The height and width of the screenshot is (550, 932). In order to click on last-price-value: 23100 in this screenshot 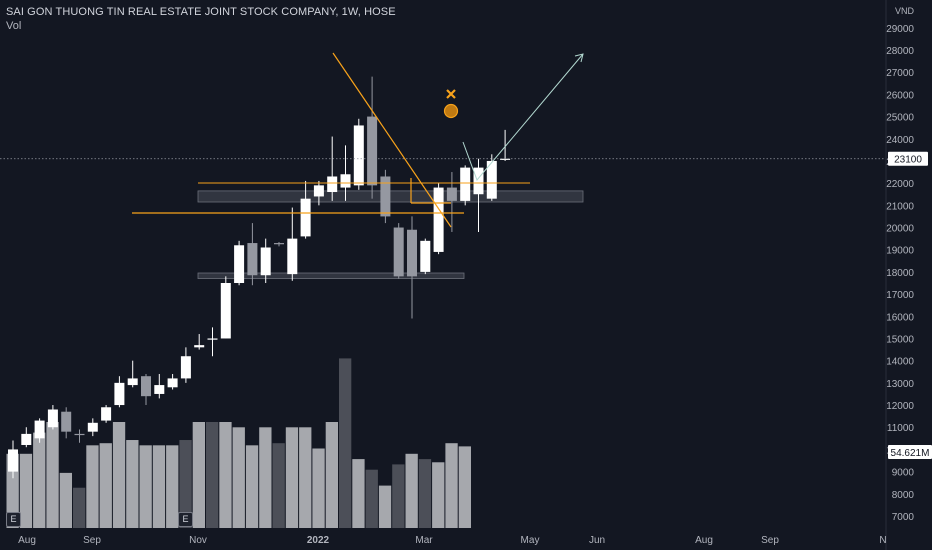, I will do `click(908, 160)`.